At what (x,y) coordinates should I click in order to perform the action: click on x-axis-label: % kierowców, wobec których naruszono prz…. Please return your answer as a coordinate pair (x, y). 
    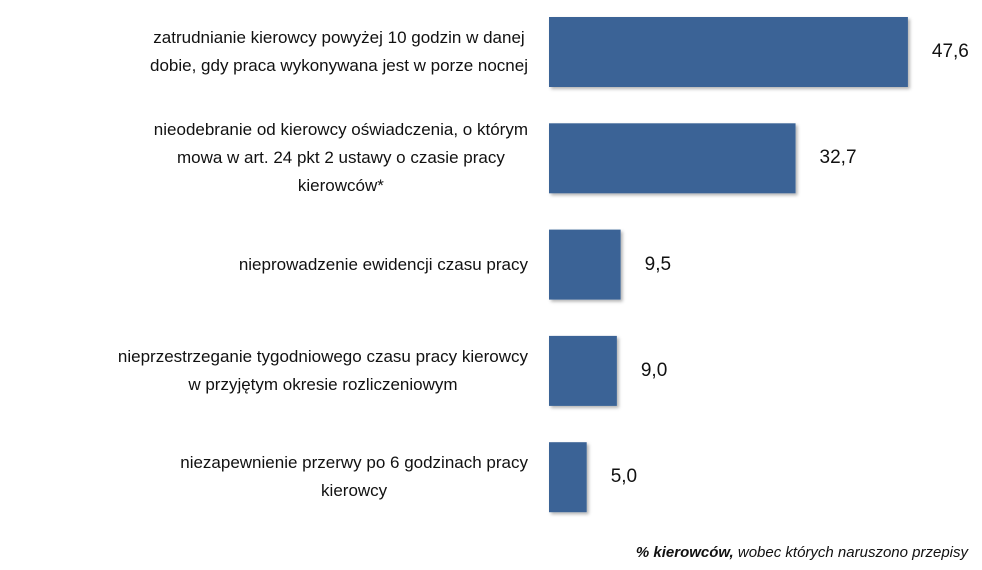
    Looking at the image, I should click on (802, 552).